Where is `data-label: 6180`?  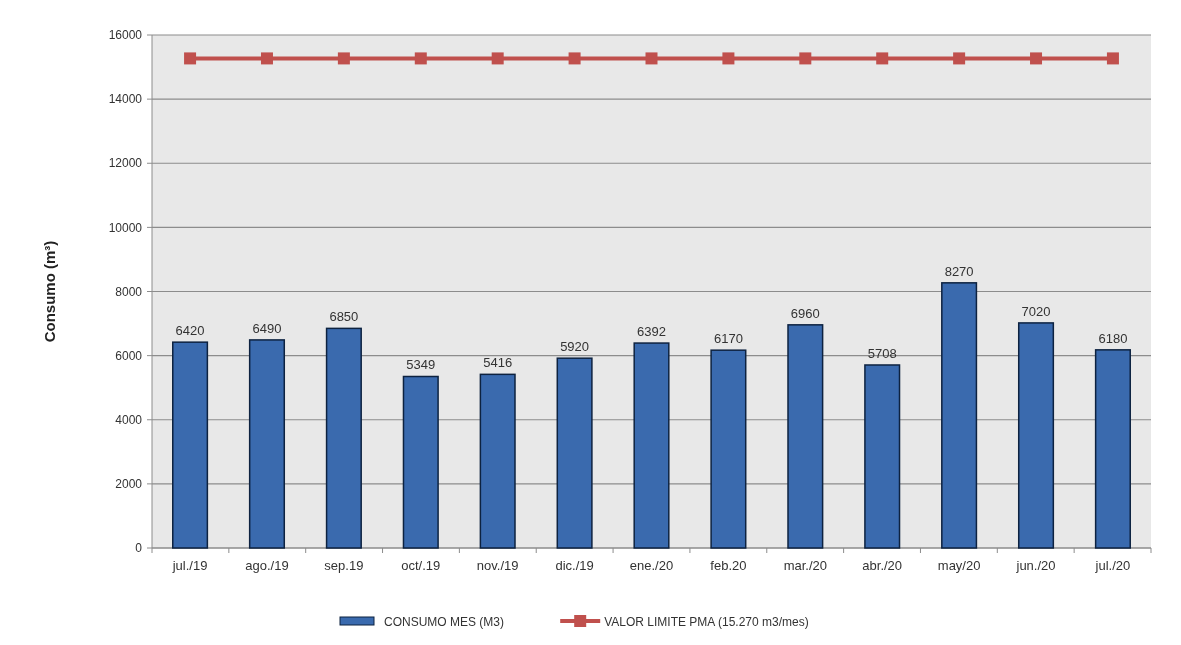 data-label: 6180 is located at coordinates (1113, 338).